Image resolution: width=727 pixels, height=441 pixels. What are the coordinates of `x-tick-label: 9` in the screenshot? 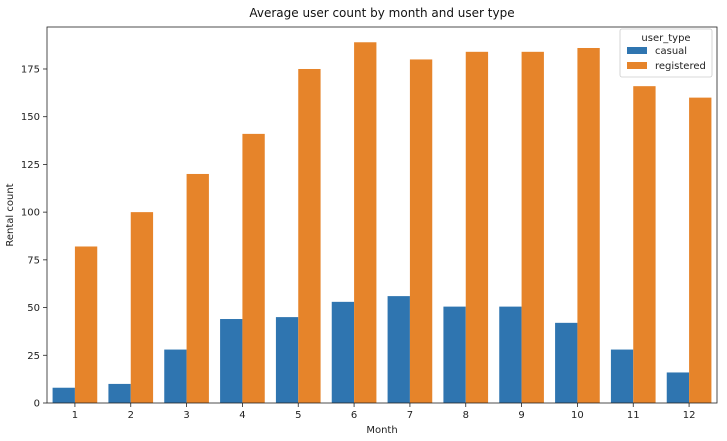 It's located at (521, 415).